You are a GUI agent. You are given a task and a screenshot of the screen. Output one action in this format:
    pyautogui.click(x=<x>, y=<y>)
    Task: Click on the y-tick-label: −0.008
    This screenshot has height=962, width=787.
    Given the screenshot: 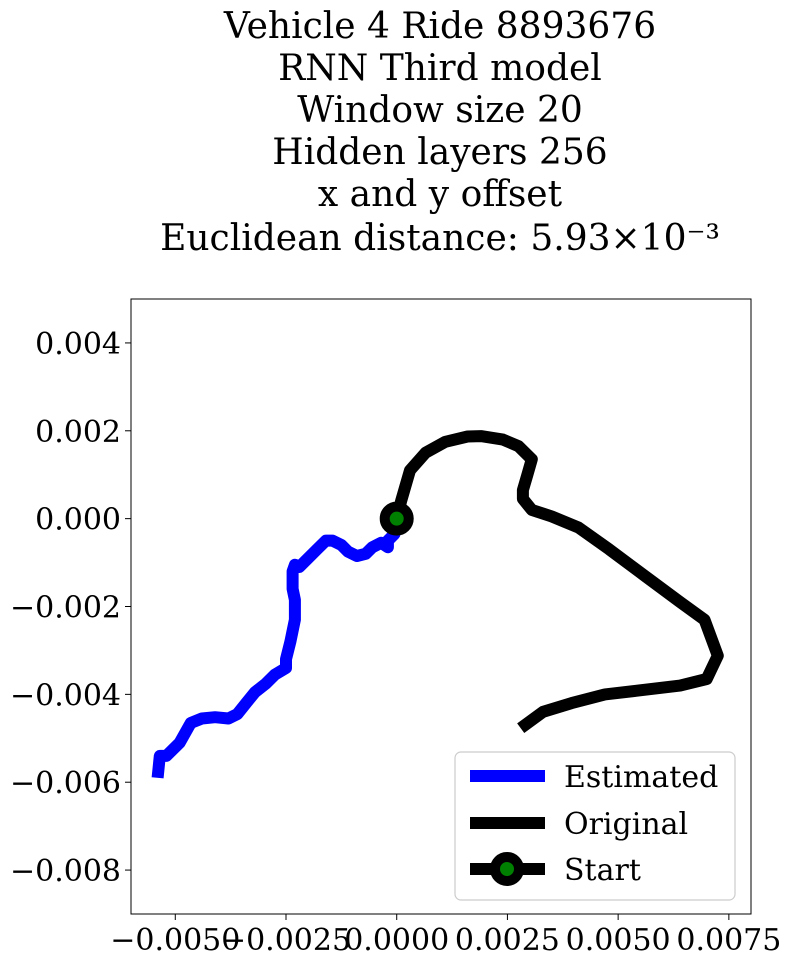 What is the action you would take?
    pyautogui.click(x=65, y=871)
    